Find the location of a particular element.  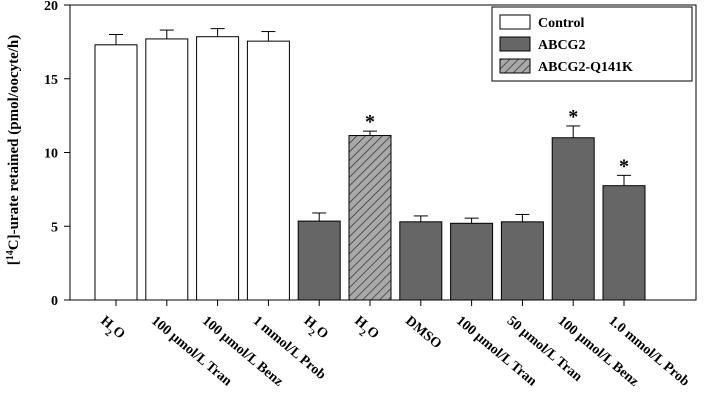

legend-label: ABCG2-Q141K is located at coordinates (585, 67).